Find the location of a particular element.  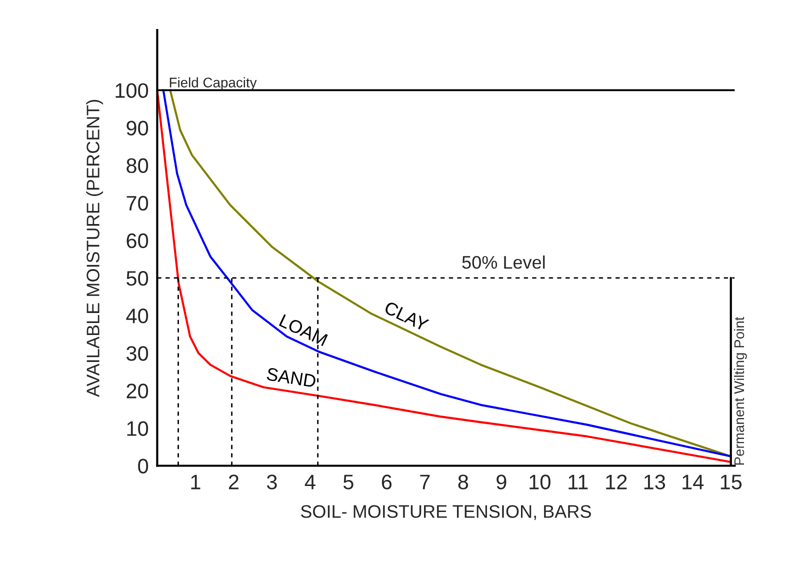

x-tick-label: 2 is located at coordinates (233, 482).